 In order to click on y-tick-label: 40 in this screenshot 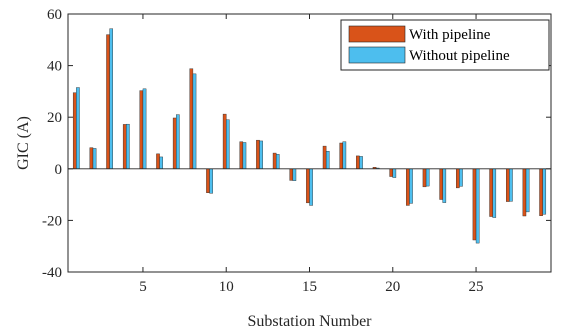, I will do `click(54, 67)`.